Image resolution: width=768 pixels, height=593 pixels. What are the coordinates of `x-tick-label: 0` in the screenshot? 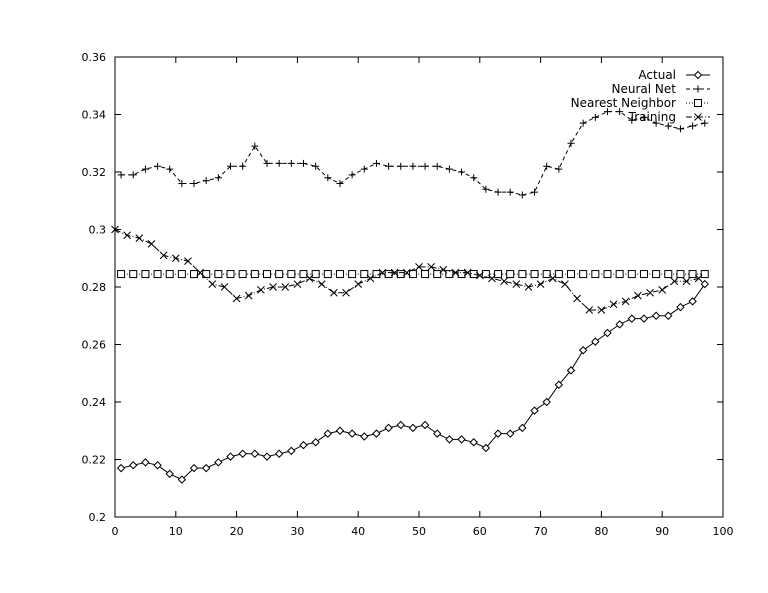 It's located at (115, 531).